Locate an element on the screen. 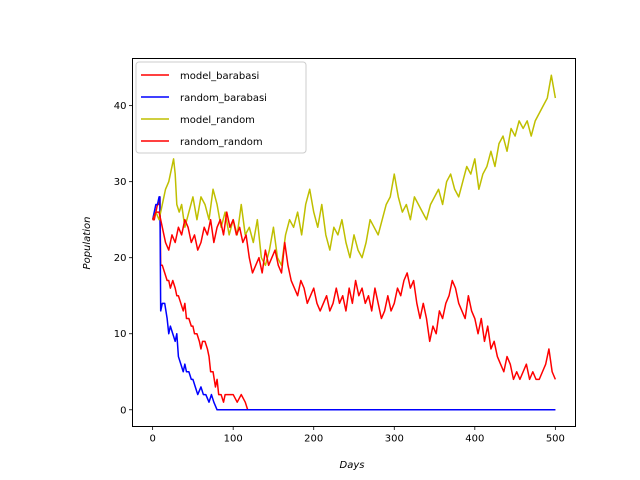 This screenshot has height=480, width=640. legend-box is located at coordinates (221, 107).